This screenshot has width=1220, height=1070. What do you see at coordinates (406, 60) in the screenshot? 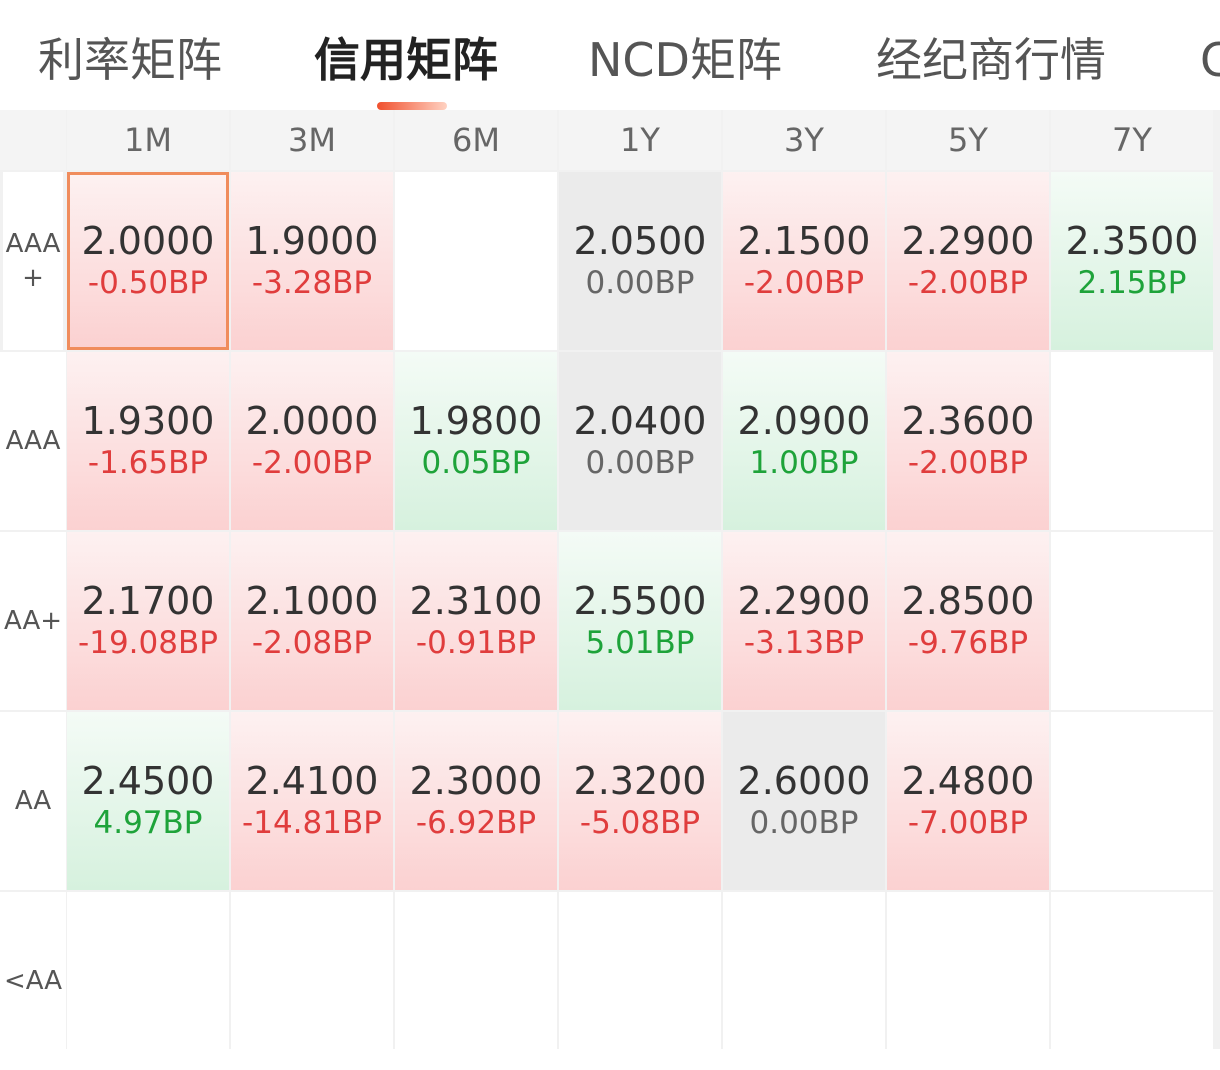
I see `tab-credit-matrix: 信用矩阵` at bounding box center [406, 60].